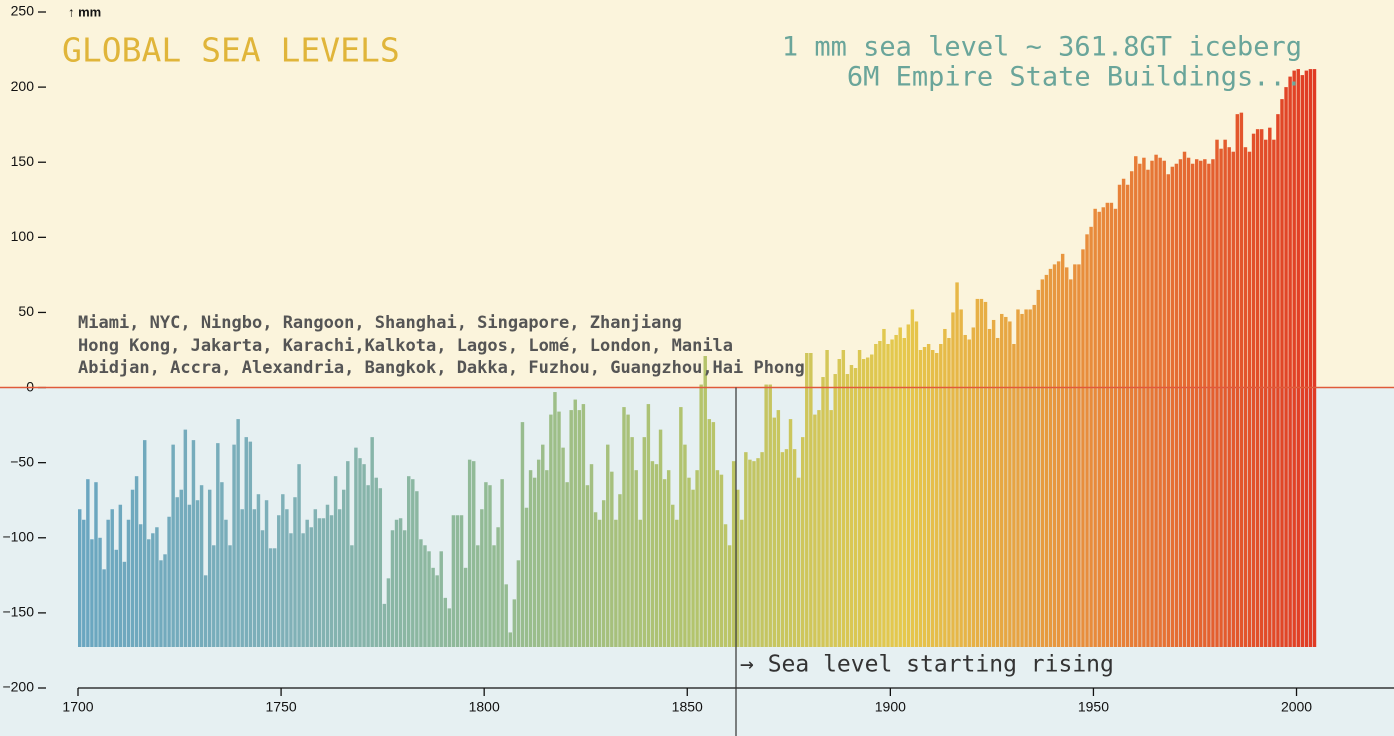 The width and height of the screenshot is (1394, 736). What do you see at coordinates (1042, 47) in the screenshot?
I see `subtitle: 1 mm sea level ~ 361.8GT iceberg` at bounding box center [1042, 47].